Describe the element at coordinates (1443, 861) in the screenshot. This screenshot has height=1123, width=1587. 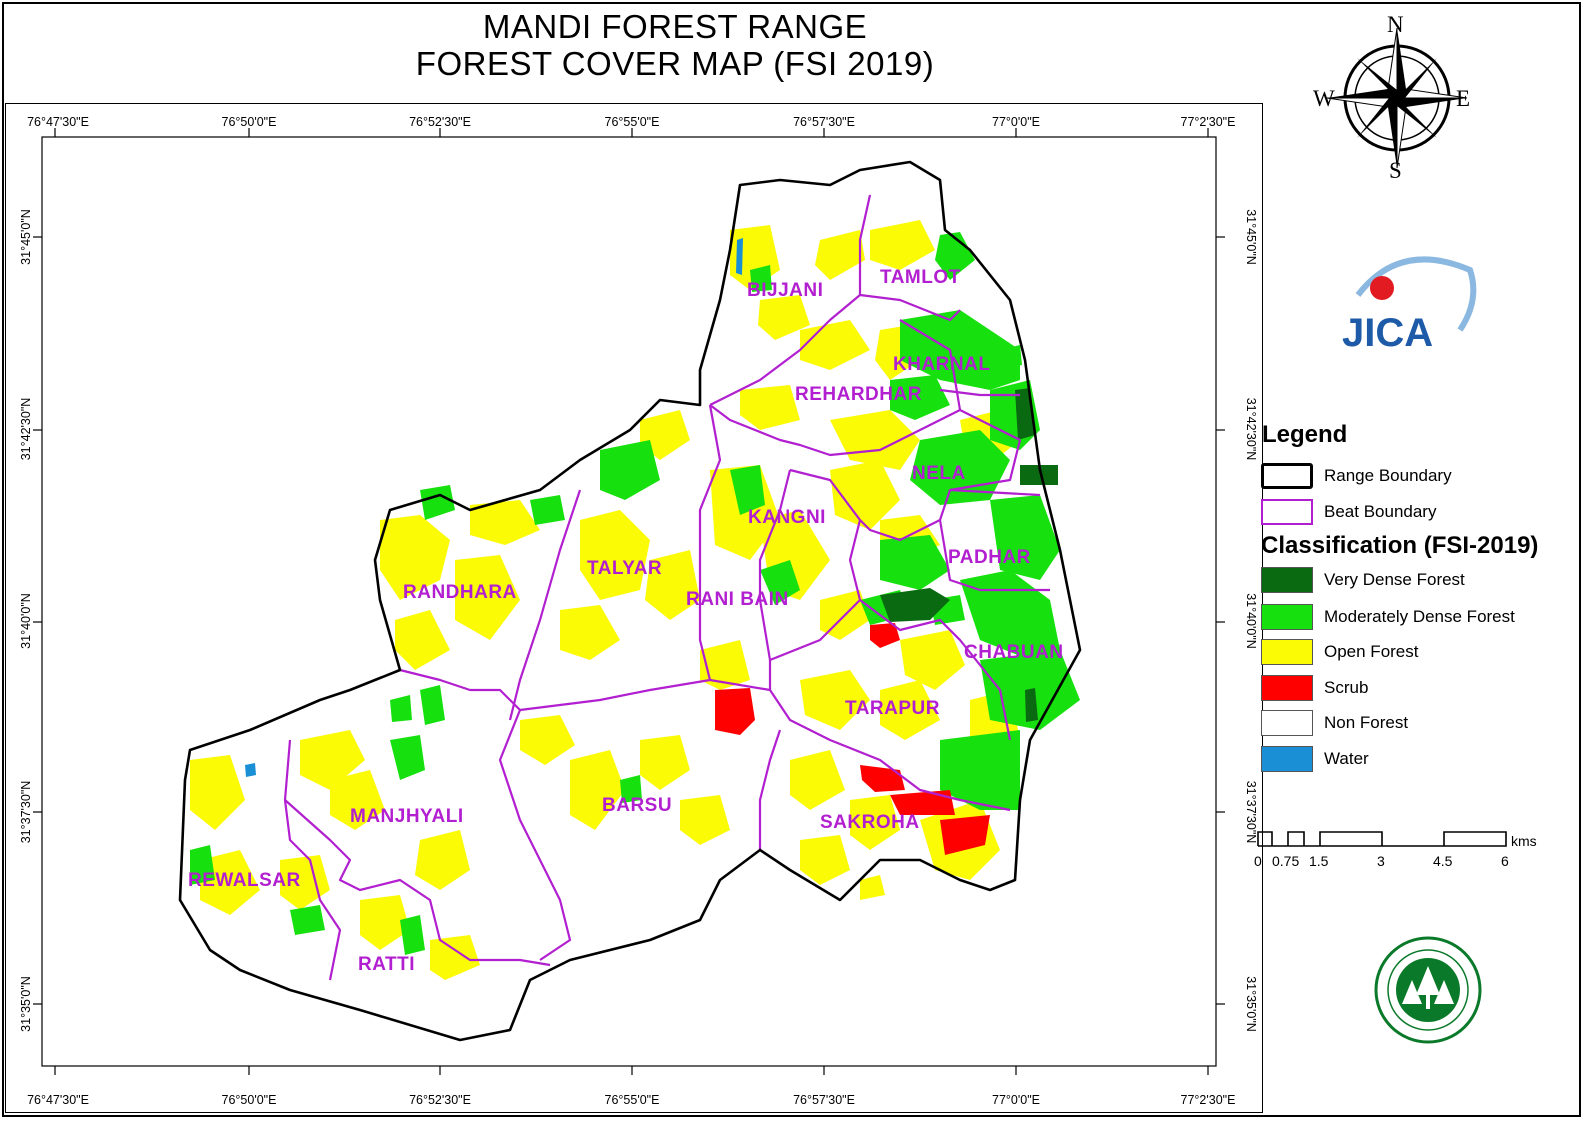
I see `scale-label: 4.5` at that location.